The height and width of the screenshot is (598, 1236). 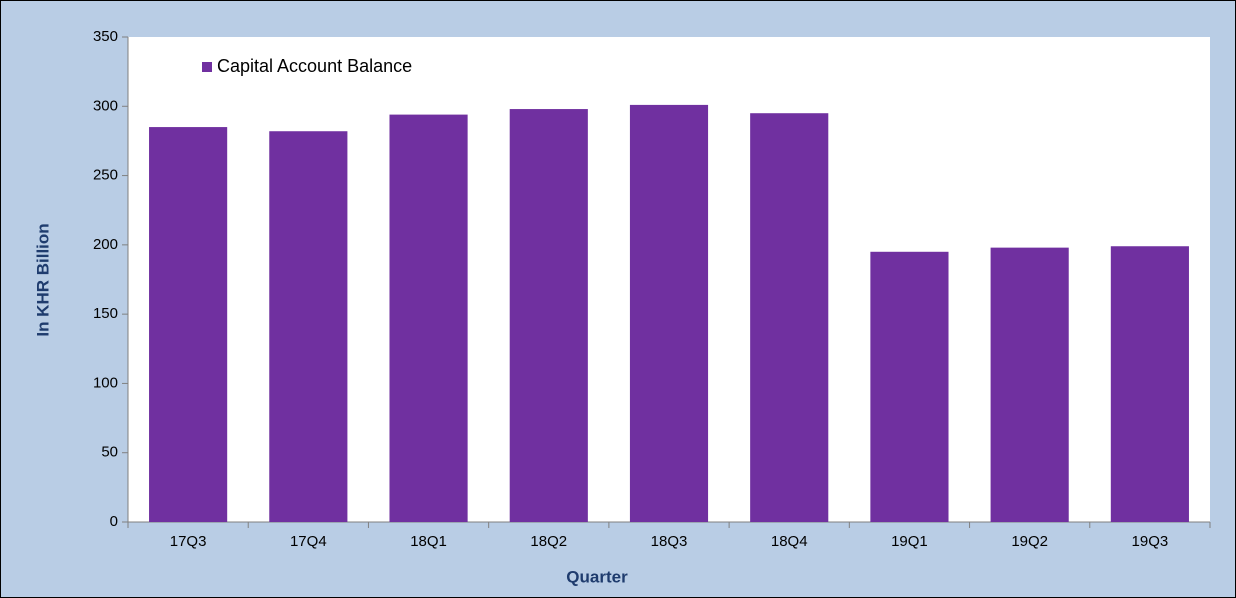 What do you see at coordinates (105, 105) in the screenshot?
I see `y-tick-label: 300` at bounding box center [105, 105].